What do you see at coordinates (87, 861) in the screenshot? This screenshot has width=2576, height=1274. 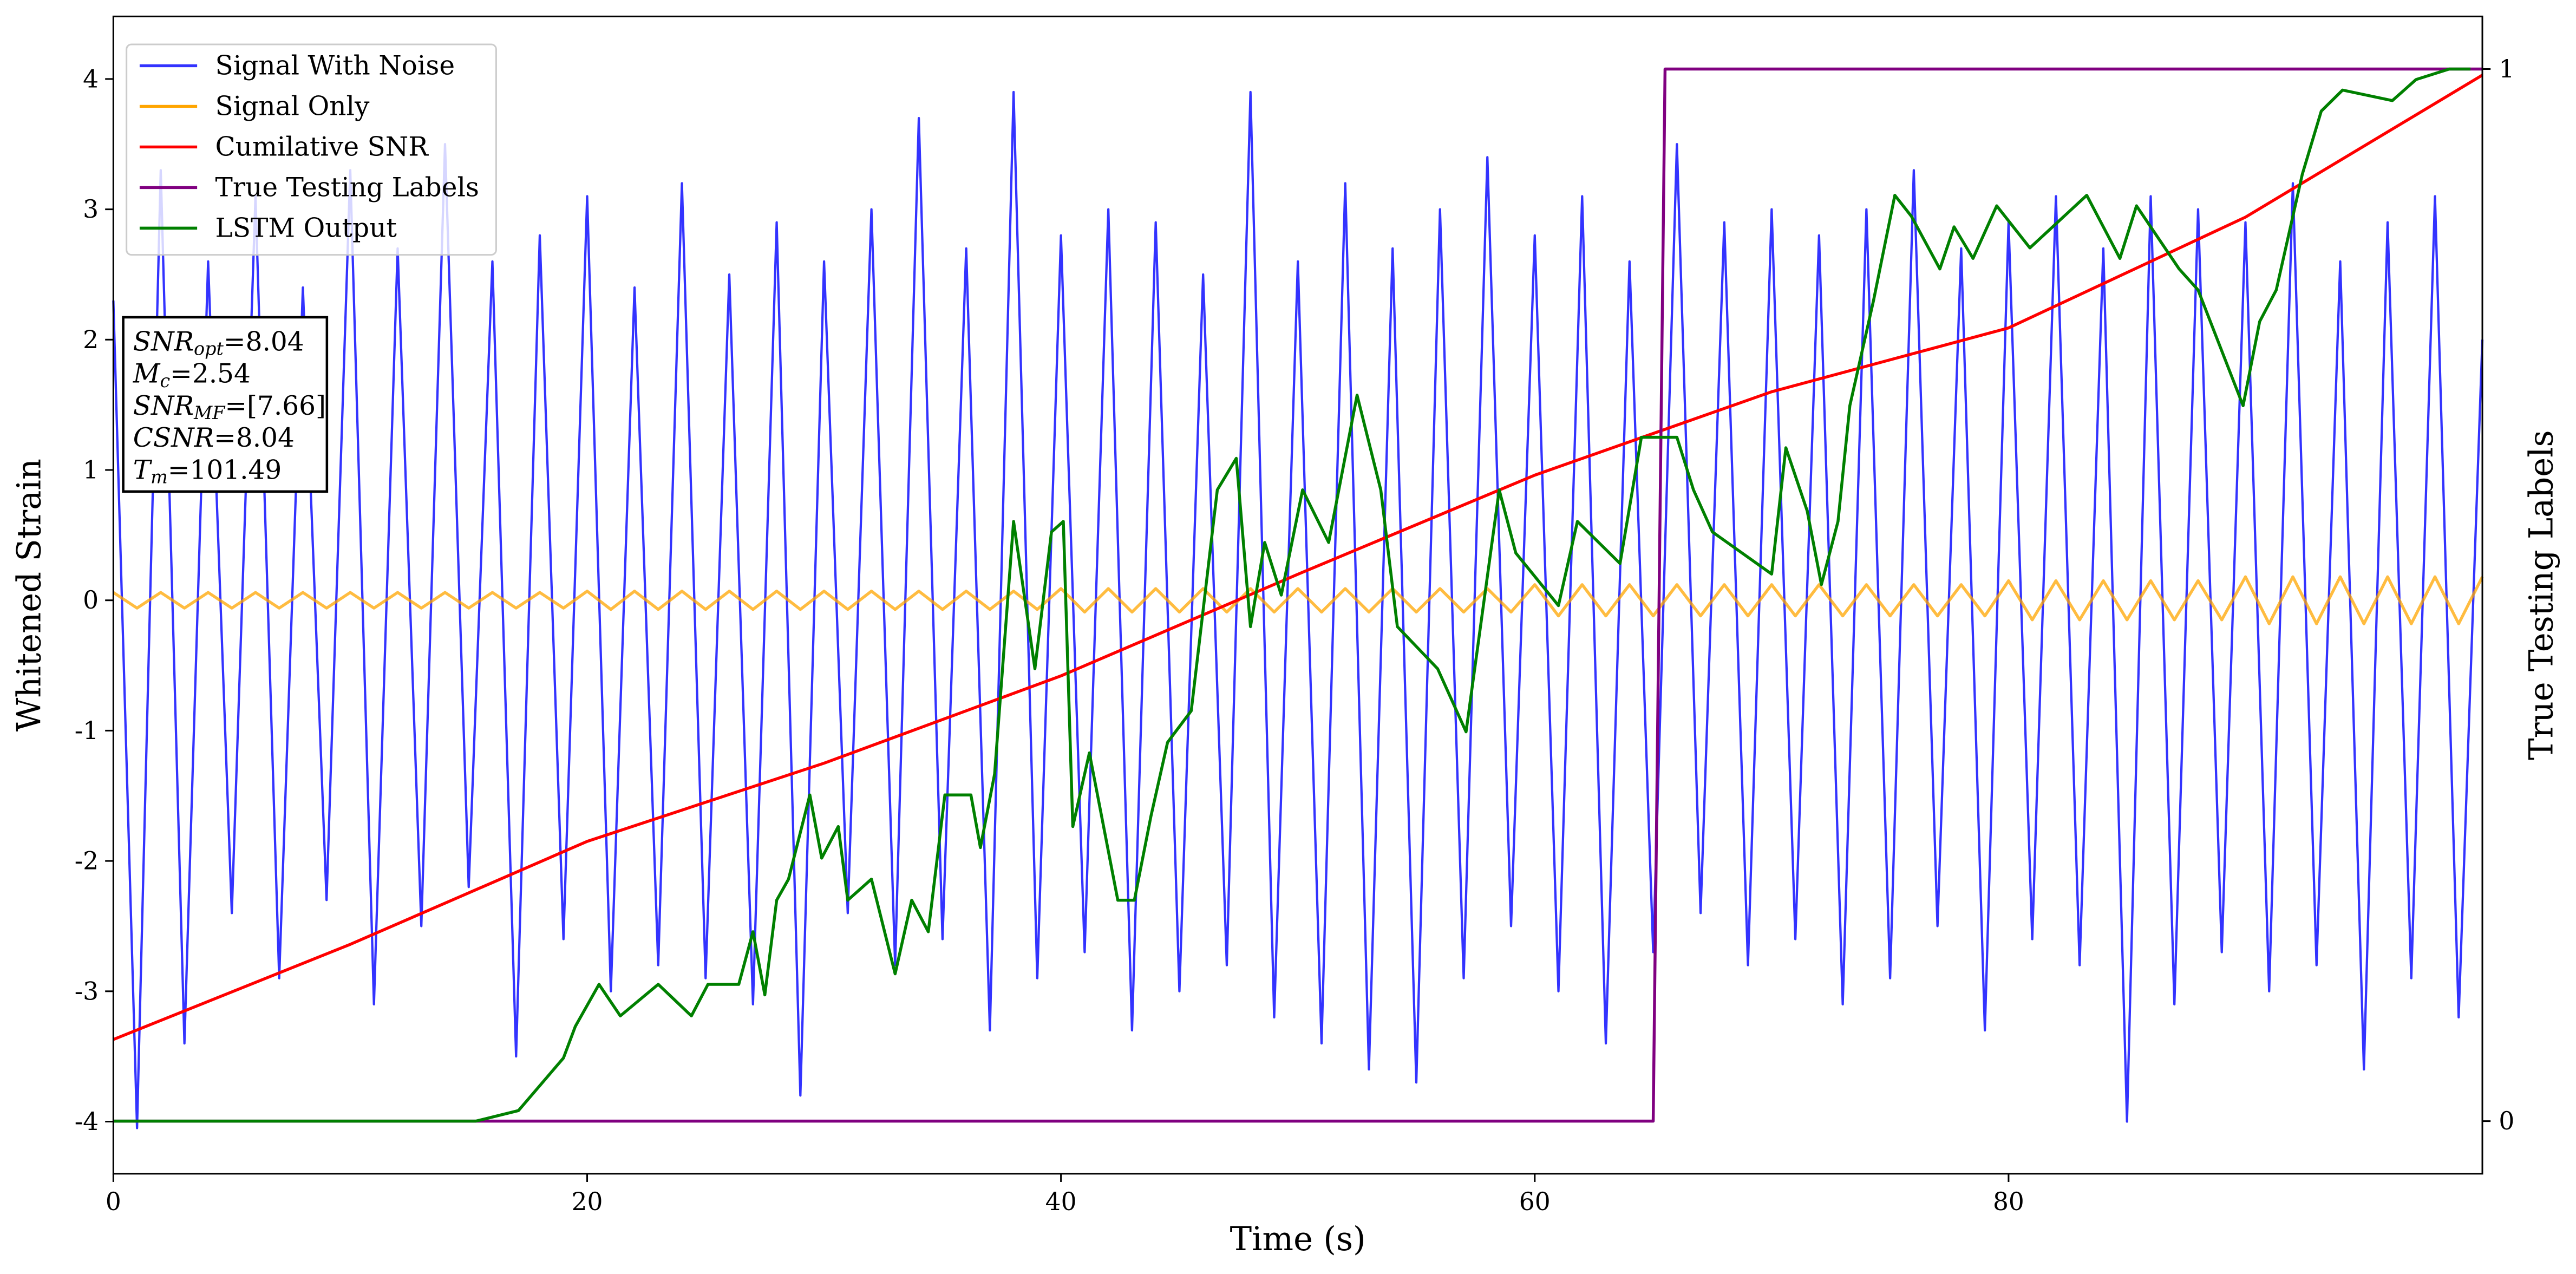 I see `y-tick-label: -2` at bounding box center [87, 861].